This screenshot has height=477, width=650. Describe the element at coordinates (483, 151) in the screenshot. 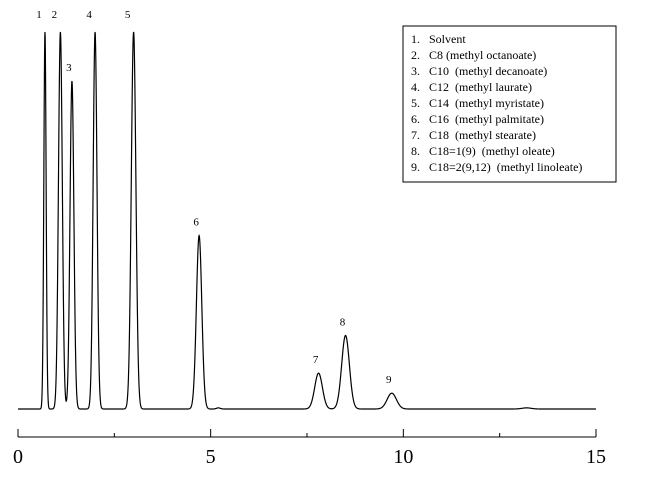

I see `legend-item: 8. C18=1(9) (methyl oleate)` at that location.